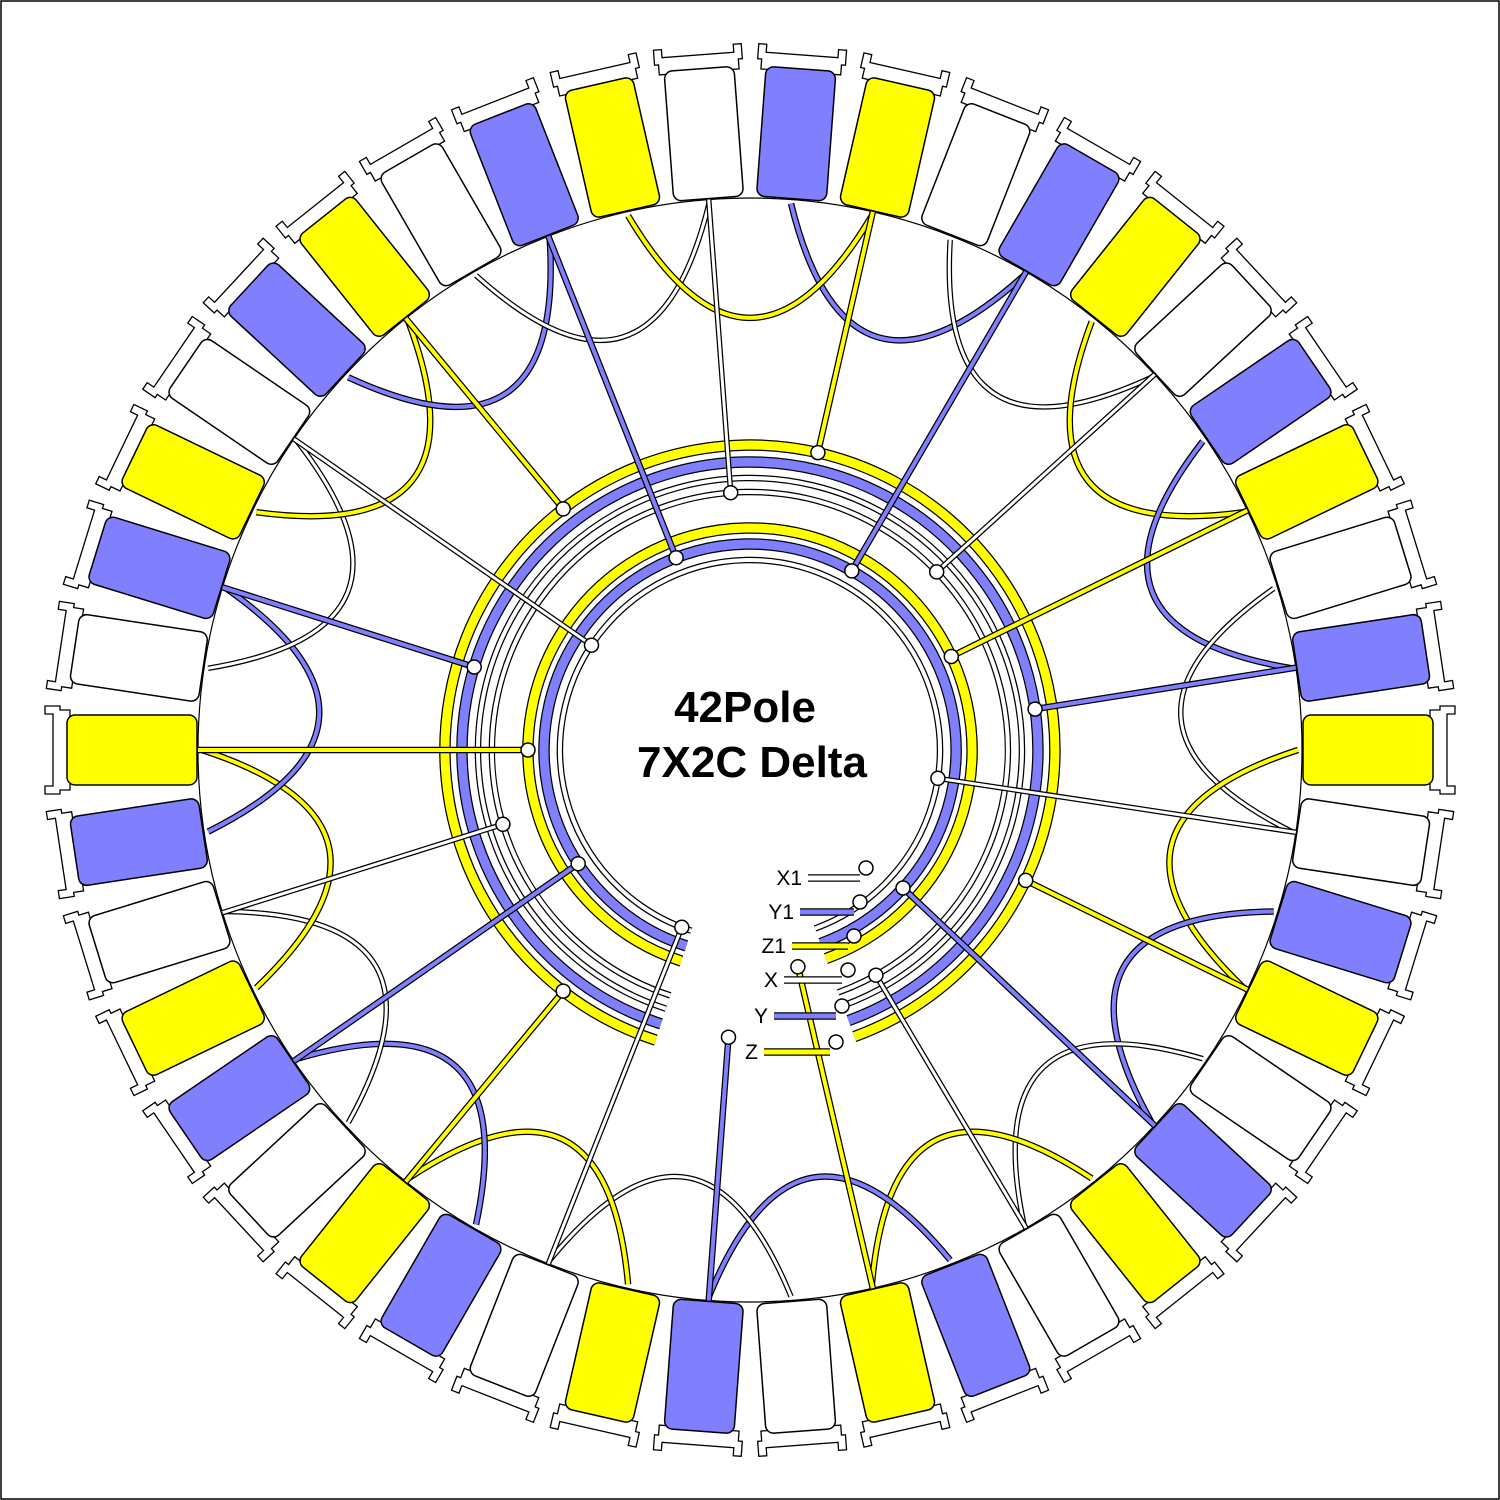 This screenshot has height=1500, width=1500. Describe the element at coordinates (789, 878) in the screenshot. I see `terminal-label-x1: X1` at that location.